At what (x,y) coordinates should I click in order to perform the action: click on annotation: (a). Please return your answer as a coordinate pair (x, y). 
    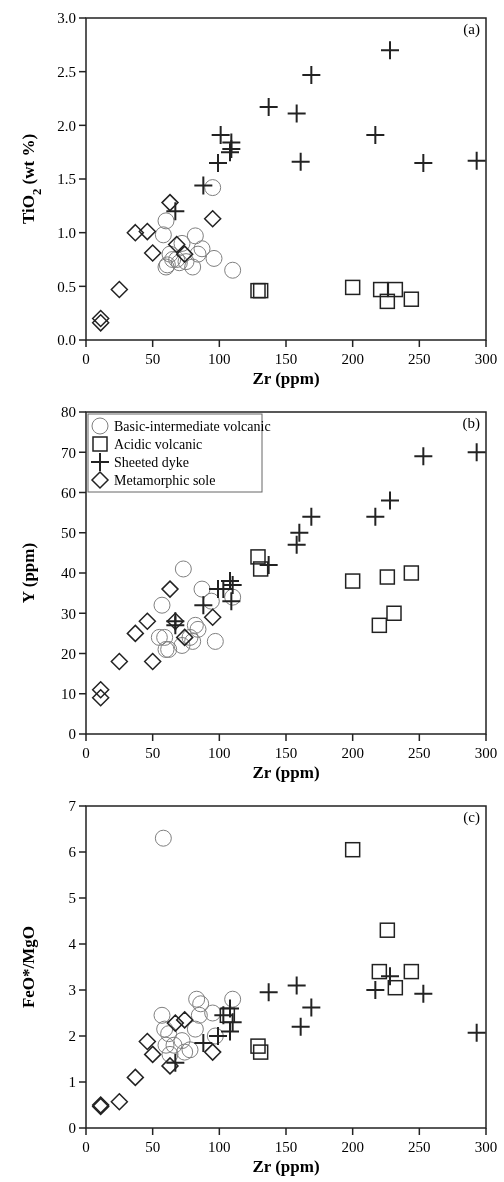
    Looking at the image, I should click on (471, 29).